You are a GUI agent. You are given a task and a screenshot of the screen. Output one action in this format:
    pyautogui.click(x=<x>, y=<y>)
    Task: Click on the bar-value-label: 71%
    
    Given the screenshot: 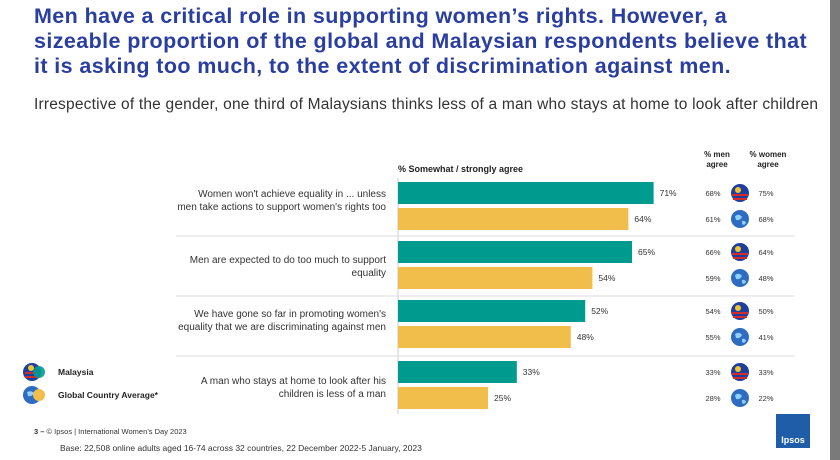 What is the action you would take?
    pyautogui.click(x=668, y=193)
    